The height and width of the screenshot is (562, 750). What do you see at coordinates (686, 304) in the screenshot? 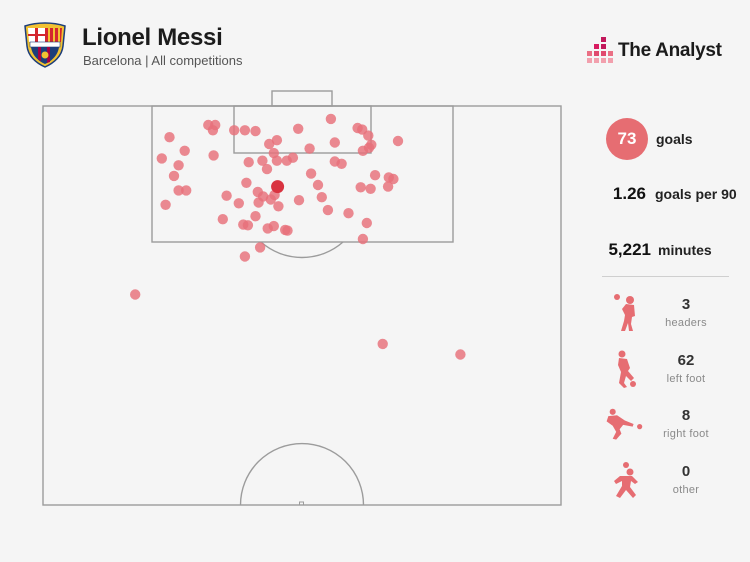
I see `headers-value: 3` at bounding box center [686, 304].